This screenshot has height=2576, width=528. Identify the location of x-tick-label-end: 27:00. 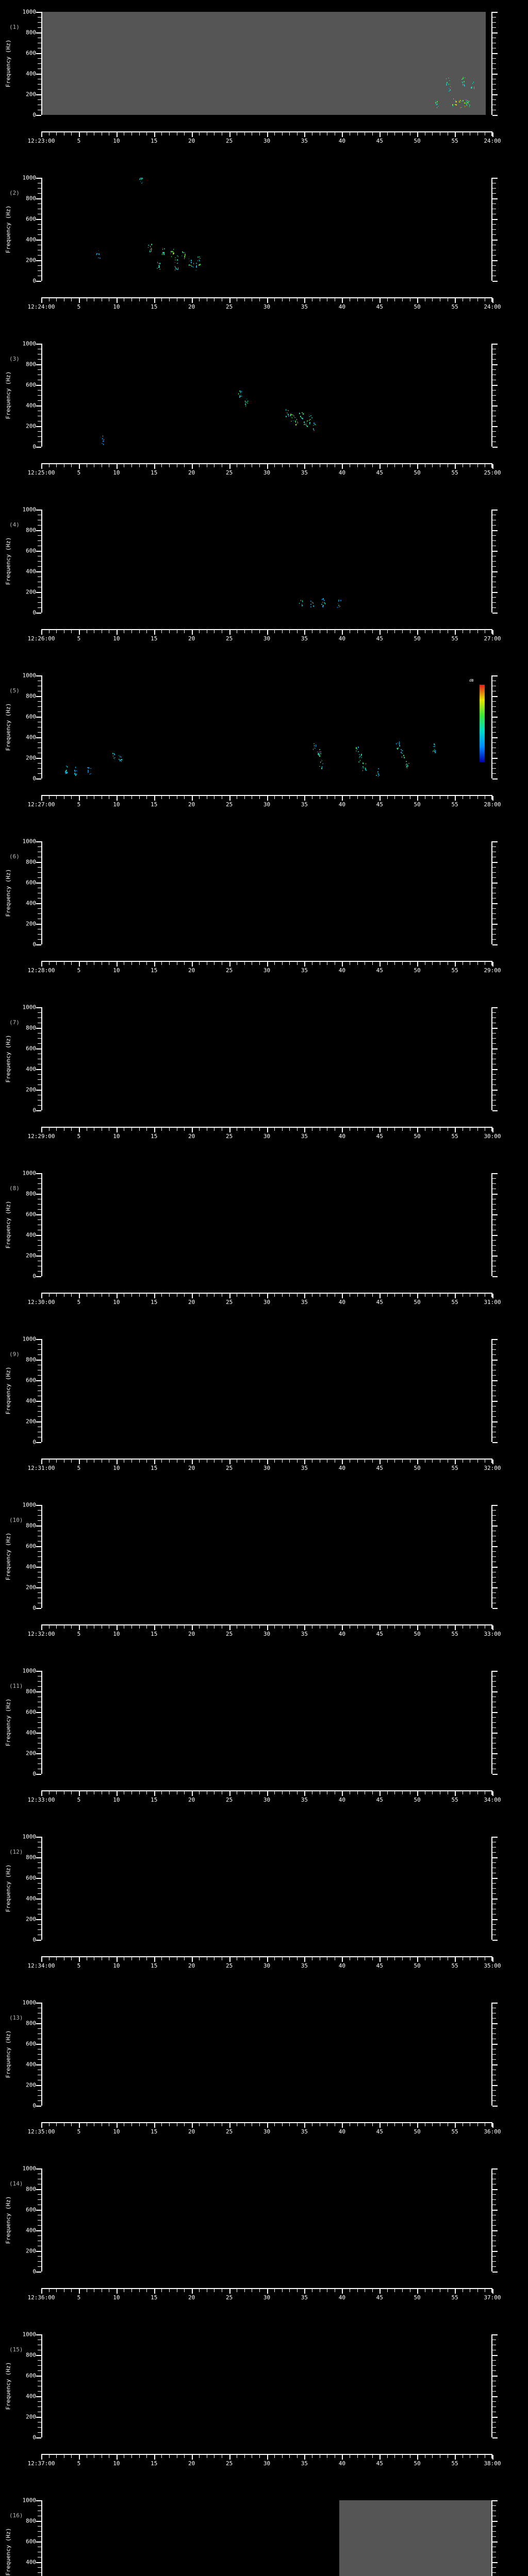
(492, 638).